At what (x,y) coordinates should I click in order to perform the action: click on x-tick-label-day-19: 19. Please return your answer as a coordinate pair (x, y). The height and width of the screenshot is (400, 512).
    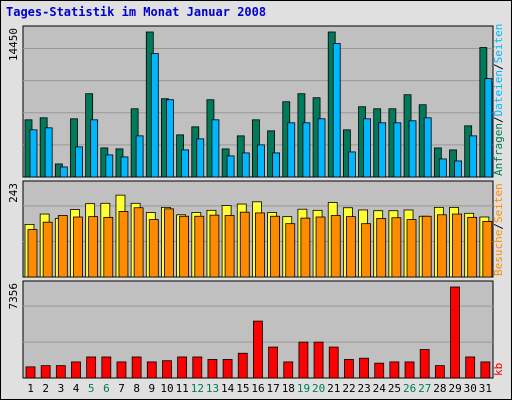
    Looking at the image, I should click on (303, 388).